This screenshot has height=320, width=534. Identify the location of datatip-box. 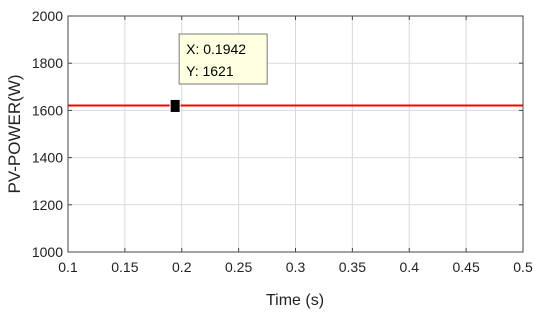
(223, 59).